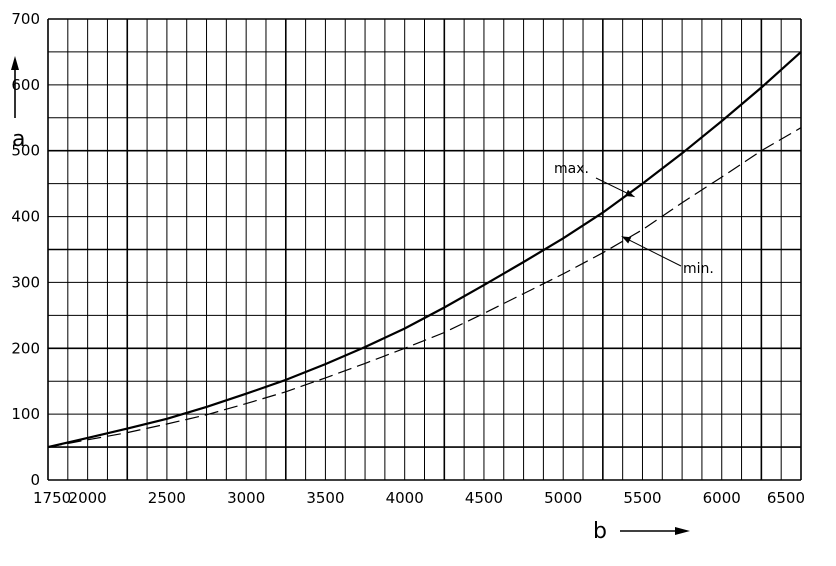 The width and height of the screenshot is (836, 566). I want to click on x-axis-label: b, so click(600, 531).